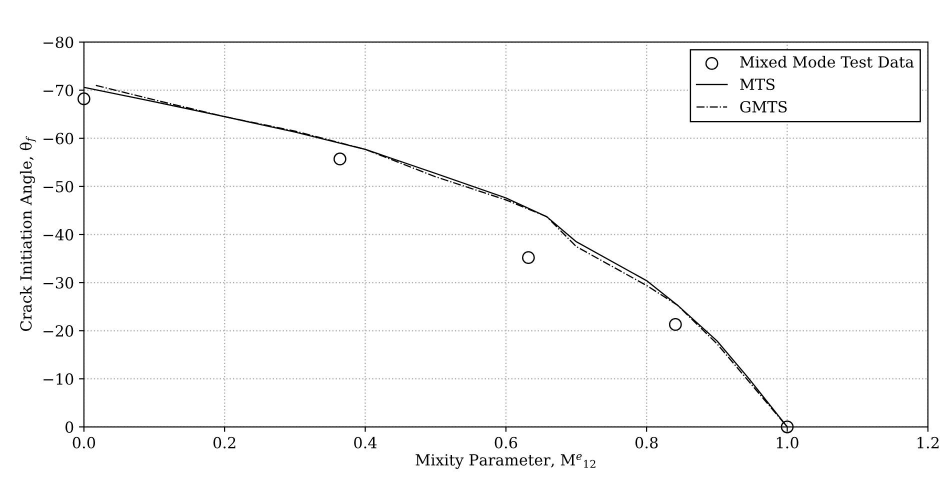 This screenshot has height=484, width=943. Describe the element at coordinates (506, 461) in the screenshot. I see `x-axis-title: Mixity Parameter, M$^{e}$$_{12}$` at that location.